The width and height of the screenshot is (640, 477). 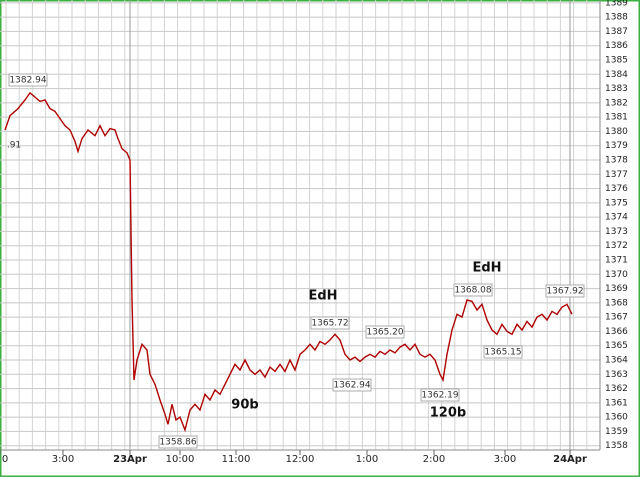 I want to click on annotation: 1362.94, so click(x=351, y=386).